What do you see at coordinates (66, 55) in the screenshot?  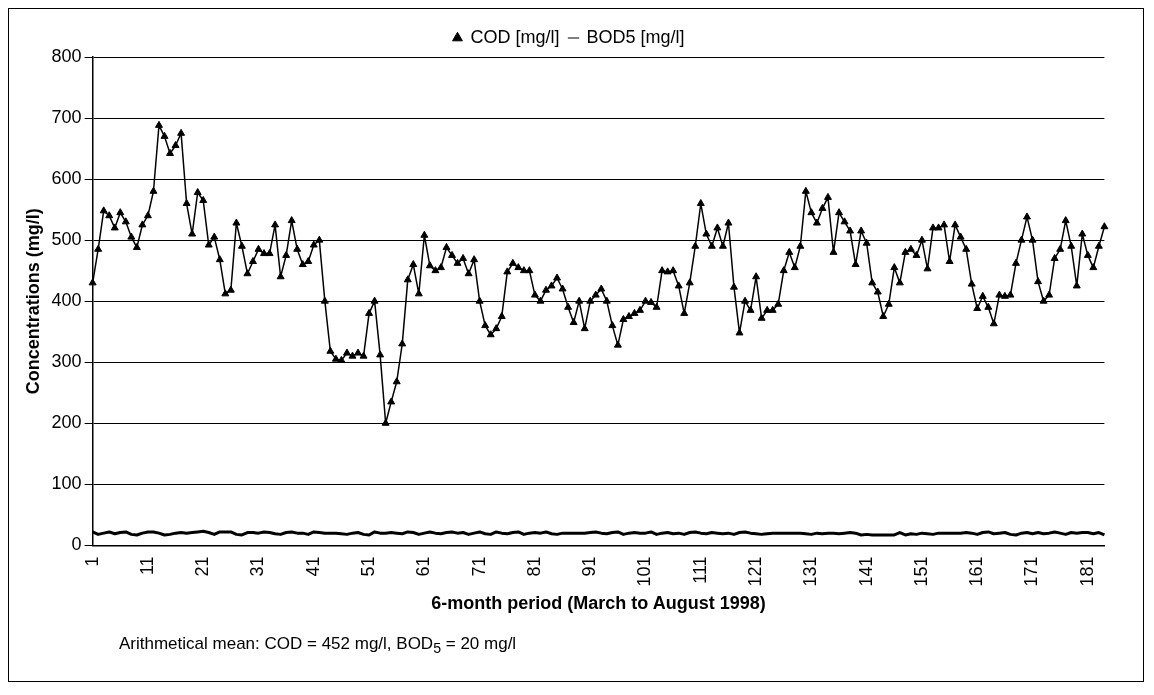 I see `y-tick-label: 800` at bounding box center [66, 55].